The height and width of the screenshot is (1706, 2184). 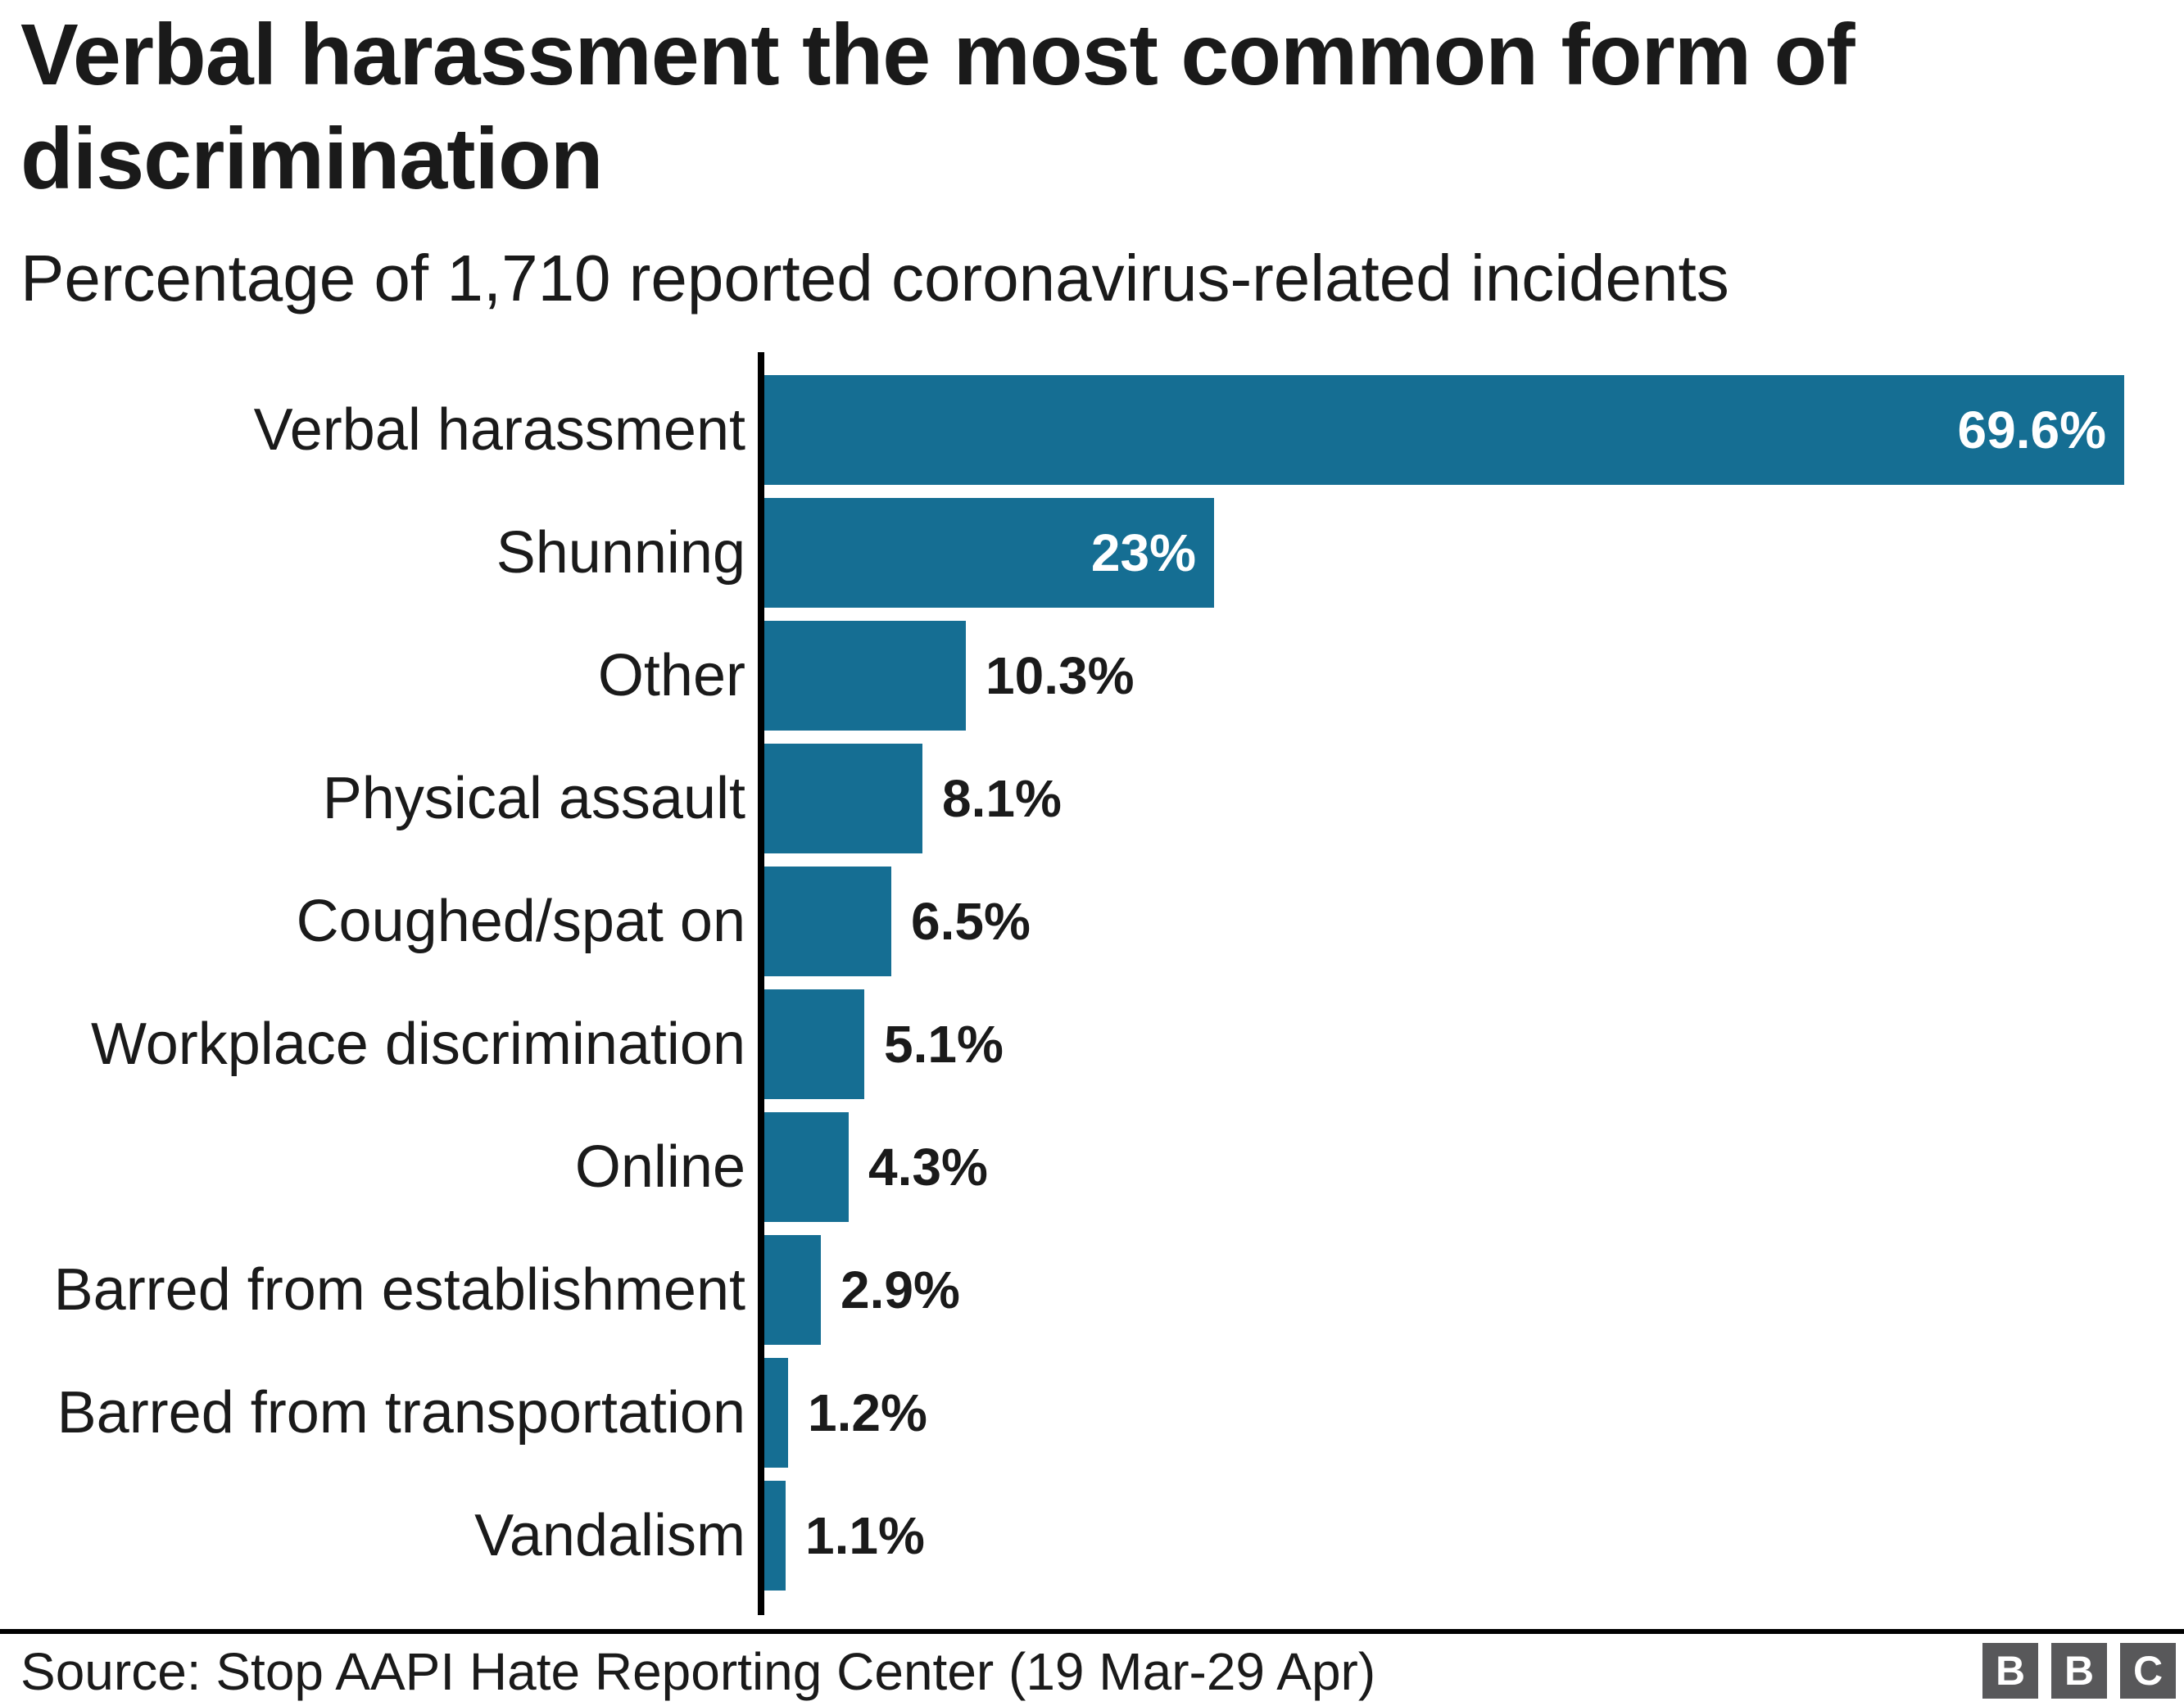 What do you see at coordinates (1092, 1631) in the screenshot?
I see `footer-divider` at bounding box center [1092, 1631].